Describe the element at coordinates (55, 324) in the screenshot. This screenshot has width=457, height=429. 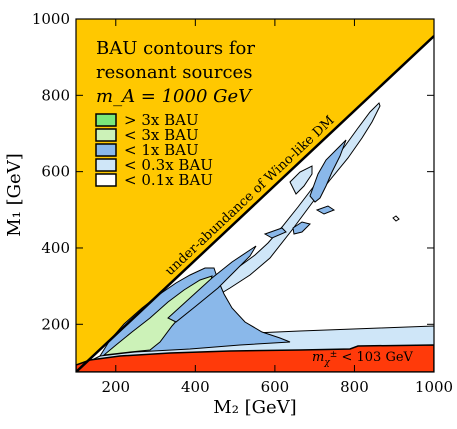
I see `y-tick-label: 200` at that location.